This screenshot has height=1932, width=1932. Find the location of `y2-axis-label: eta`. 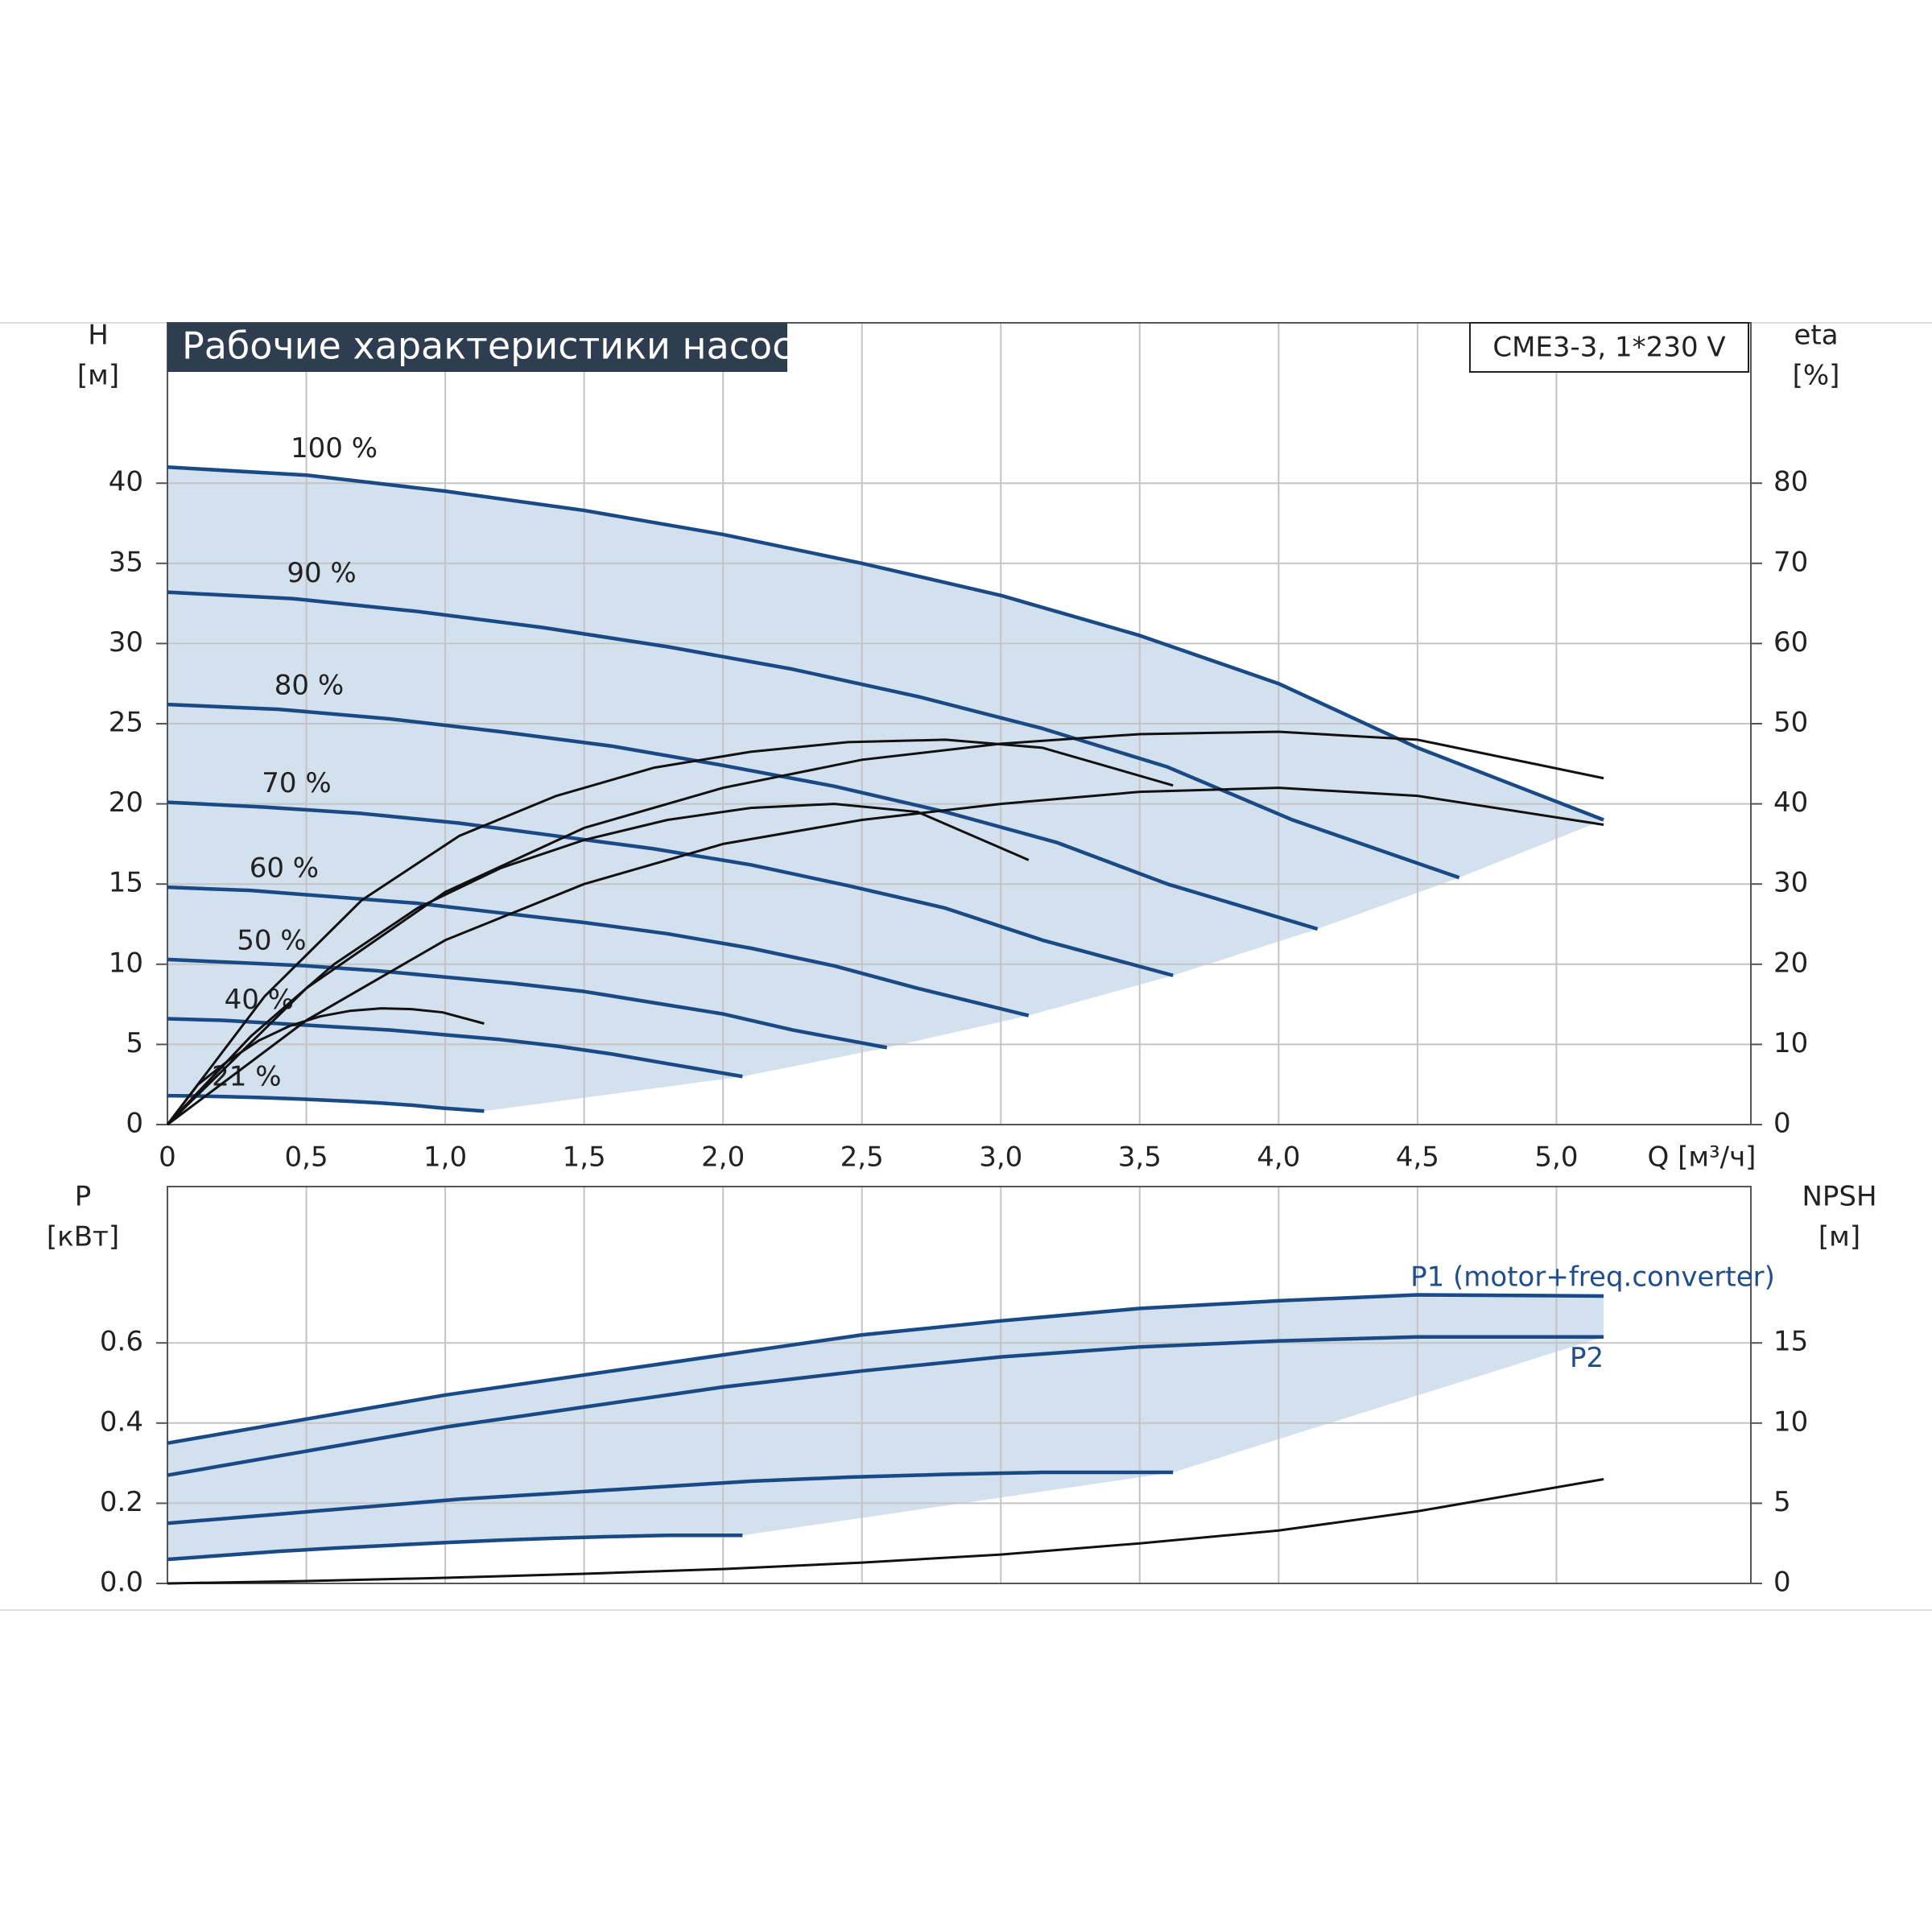

y2-axis-label: eta is located at coordinates (1816, 336).